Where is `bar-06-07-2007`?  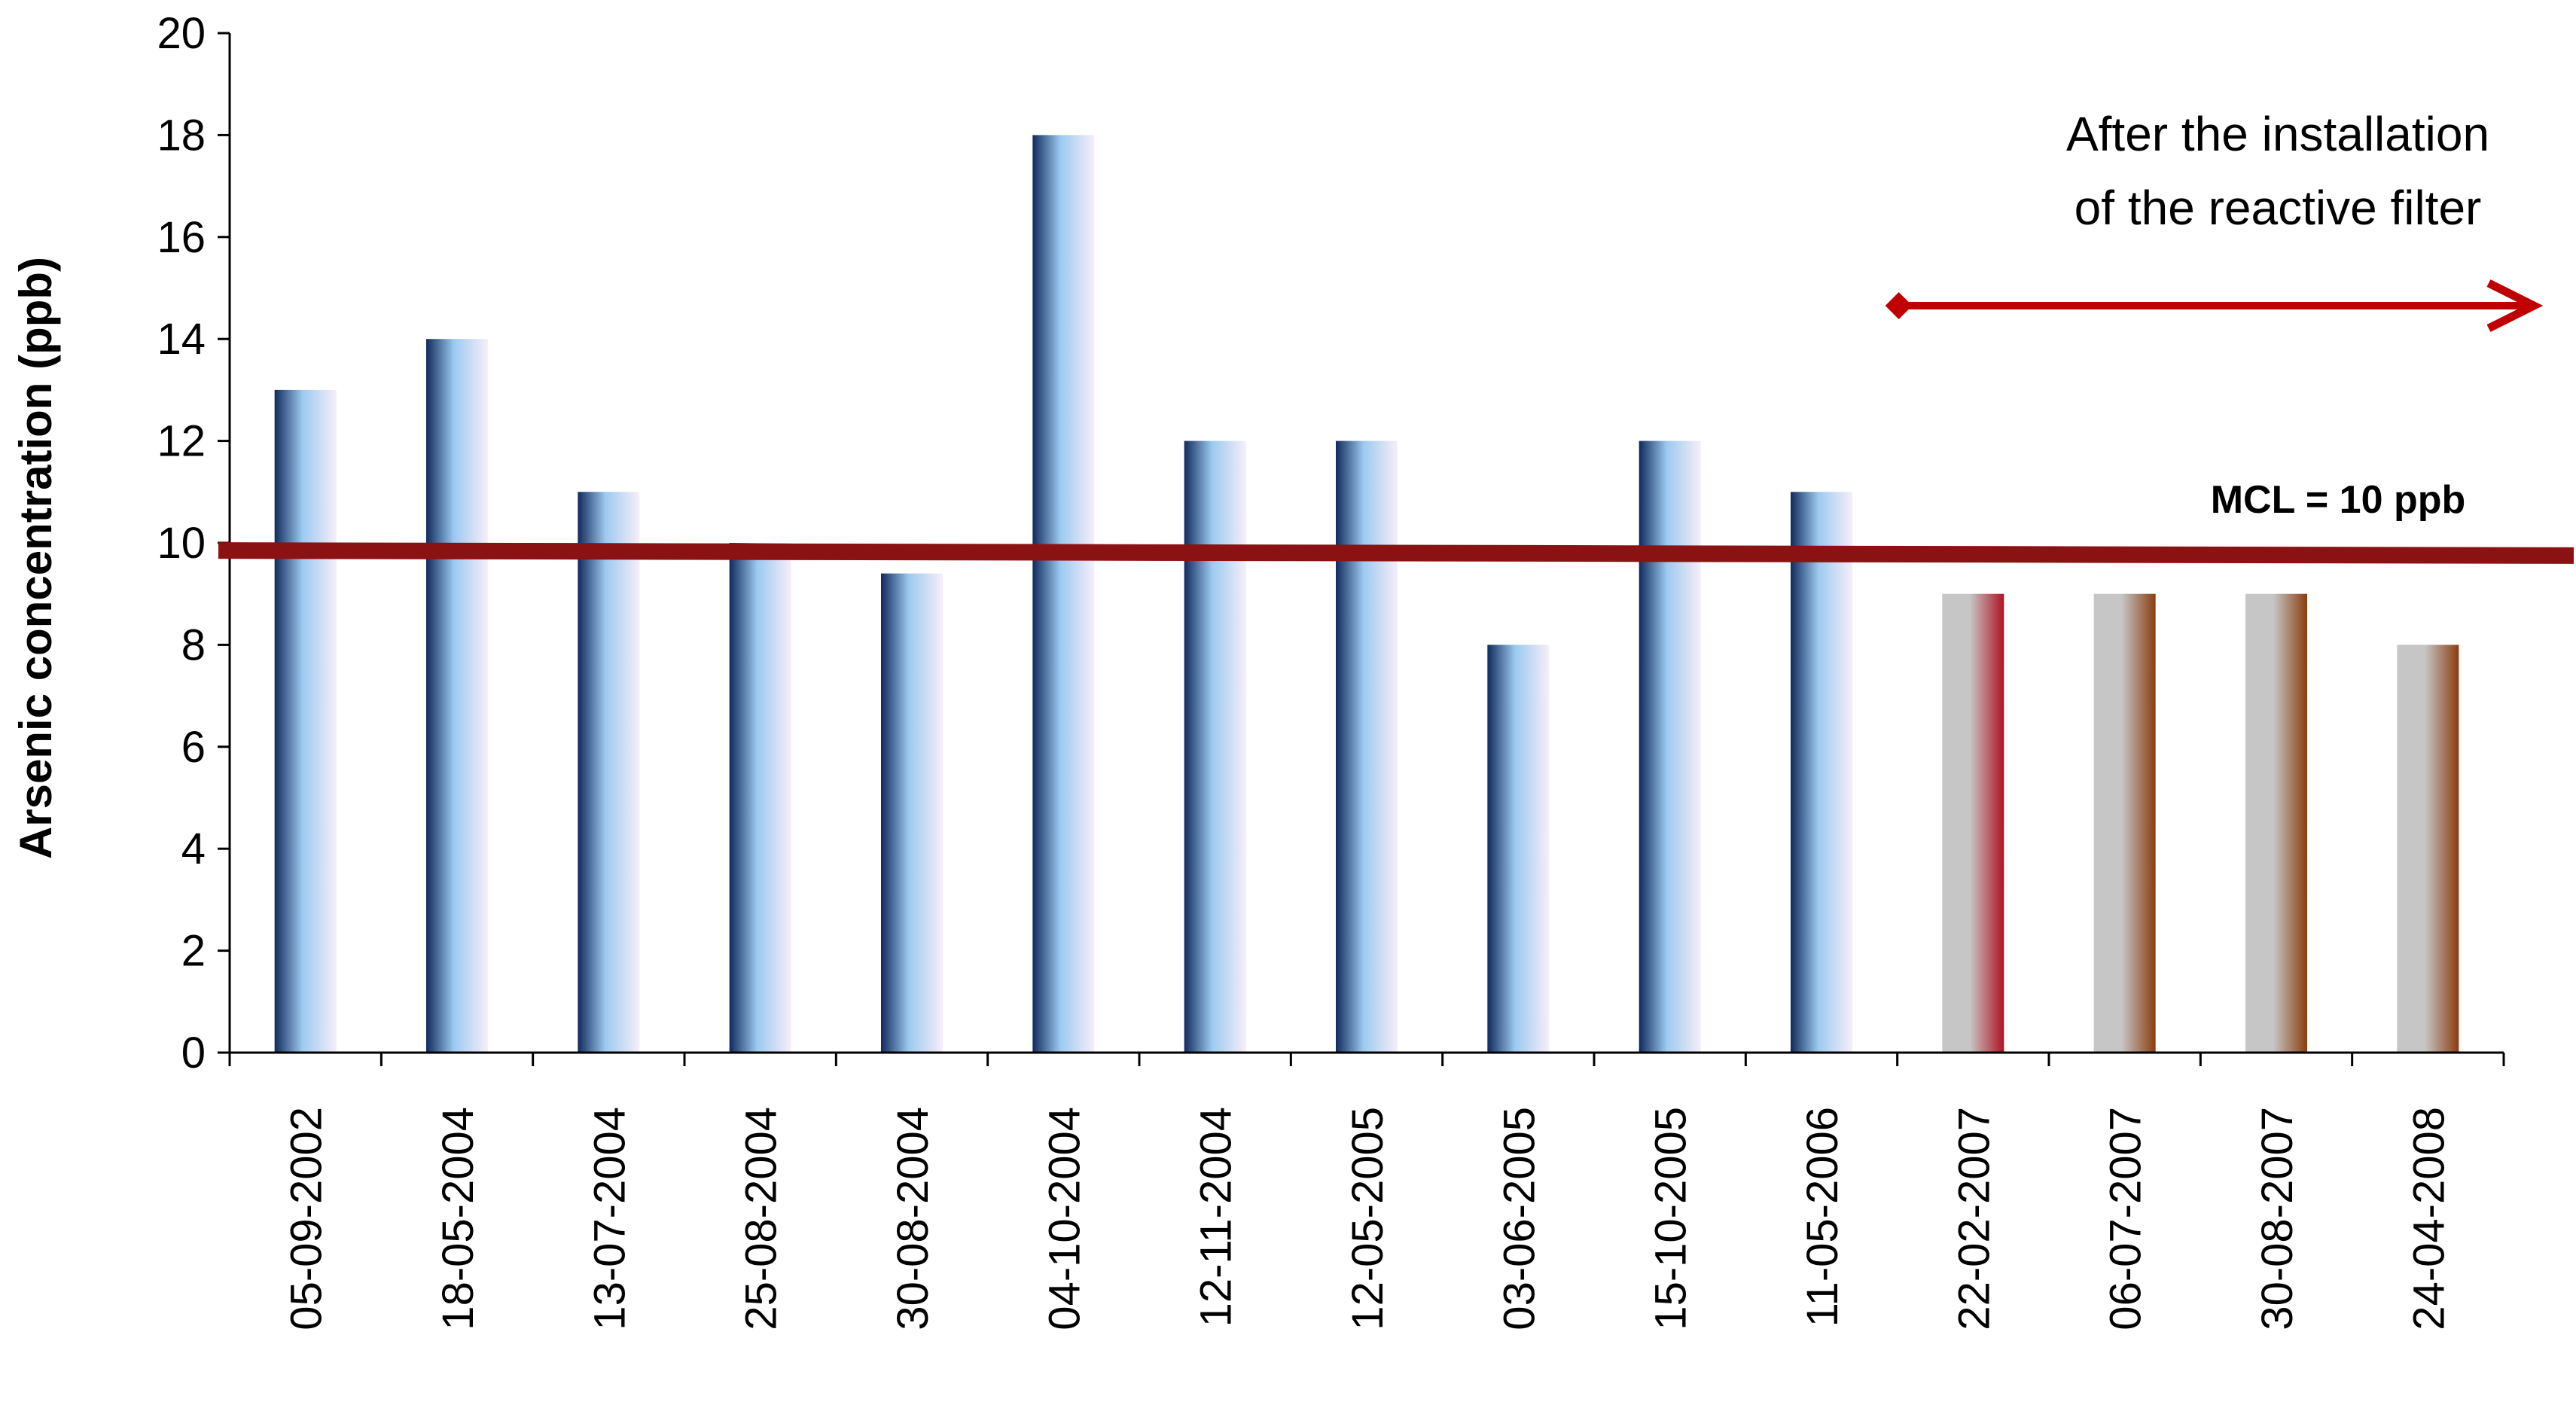
bar-06-07-2007 is located at coordinates (2124, 823).